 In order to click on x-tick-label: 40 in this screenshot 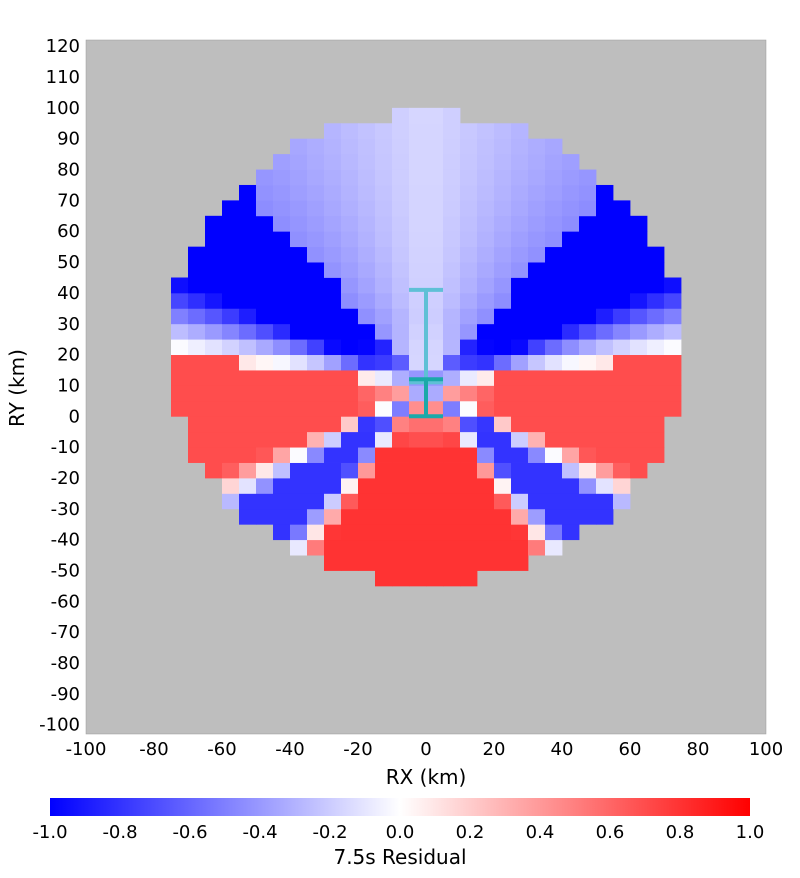, I will do `click(562, 749)`.